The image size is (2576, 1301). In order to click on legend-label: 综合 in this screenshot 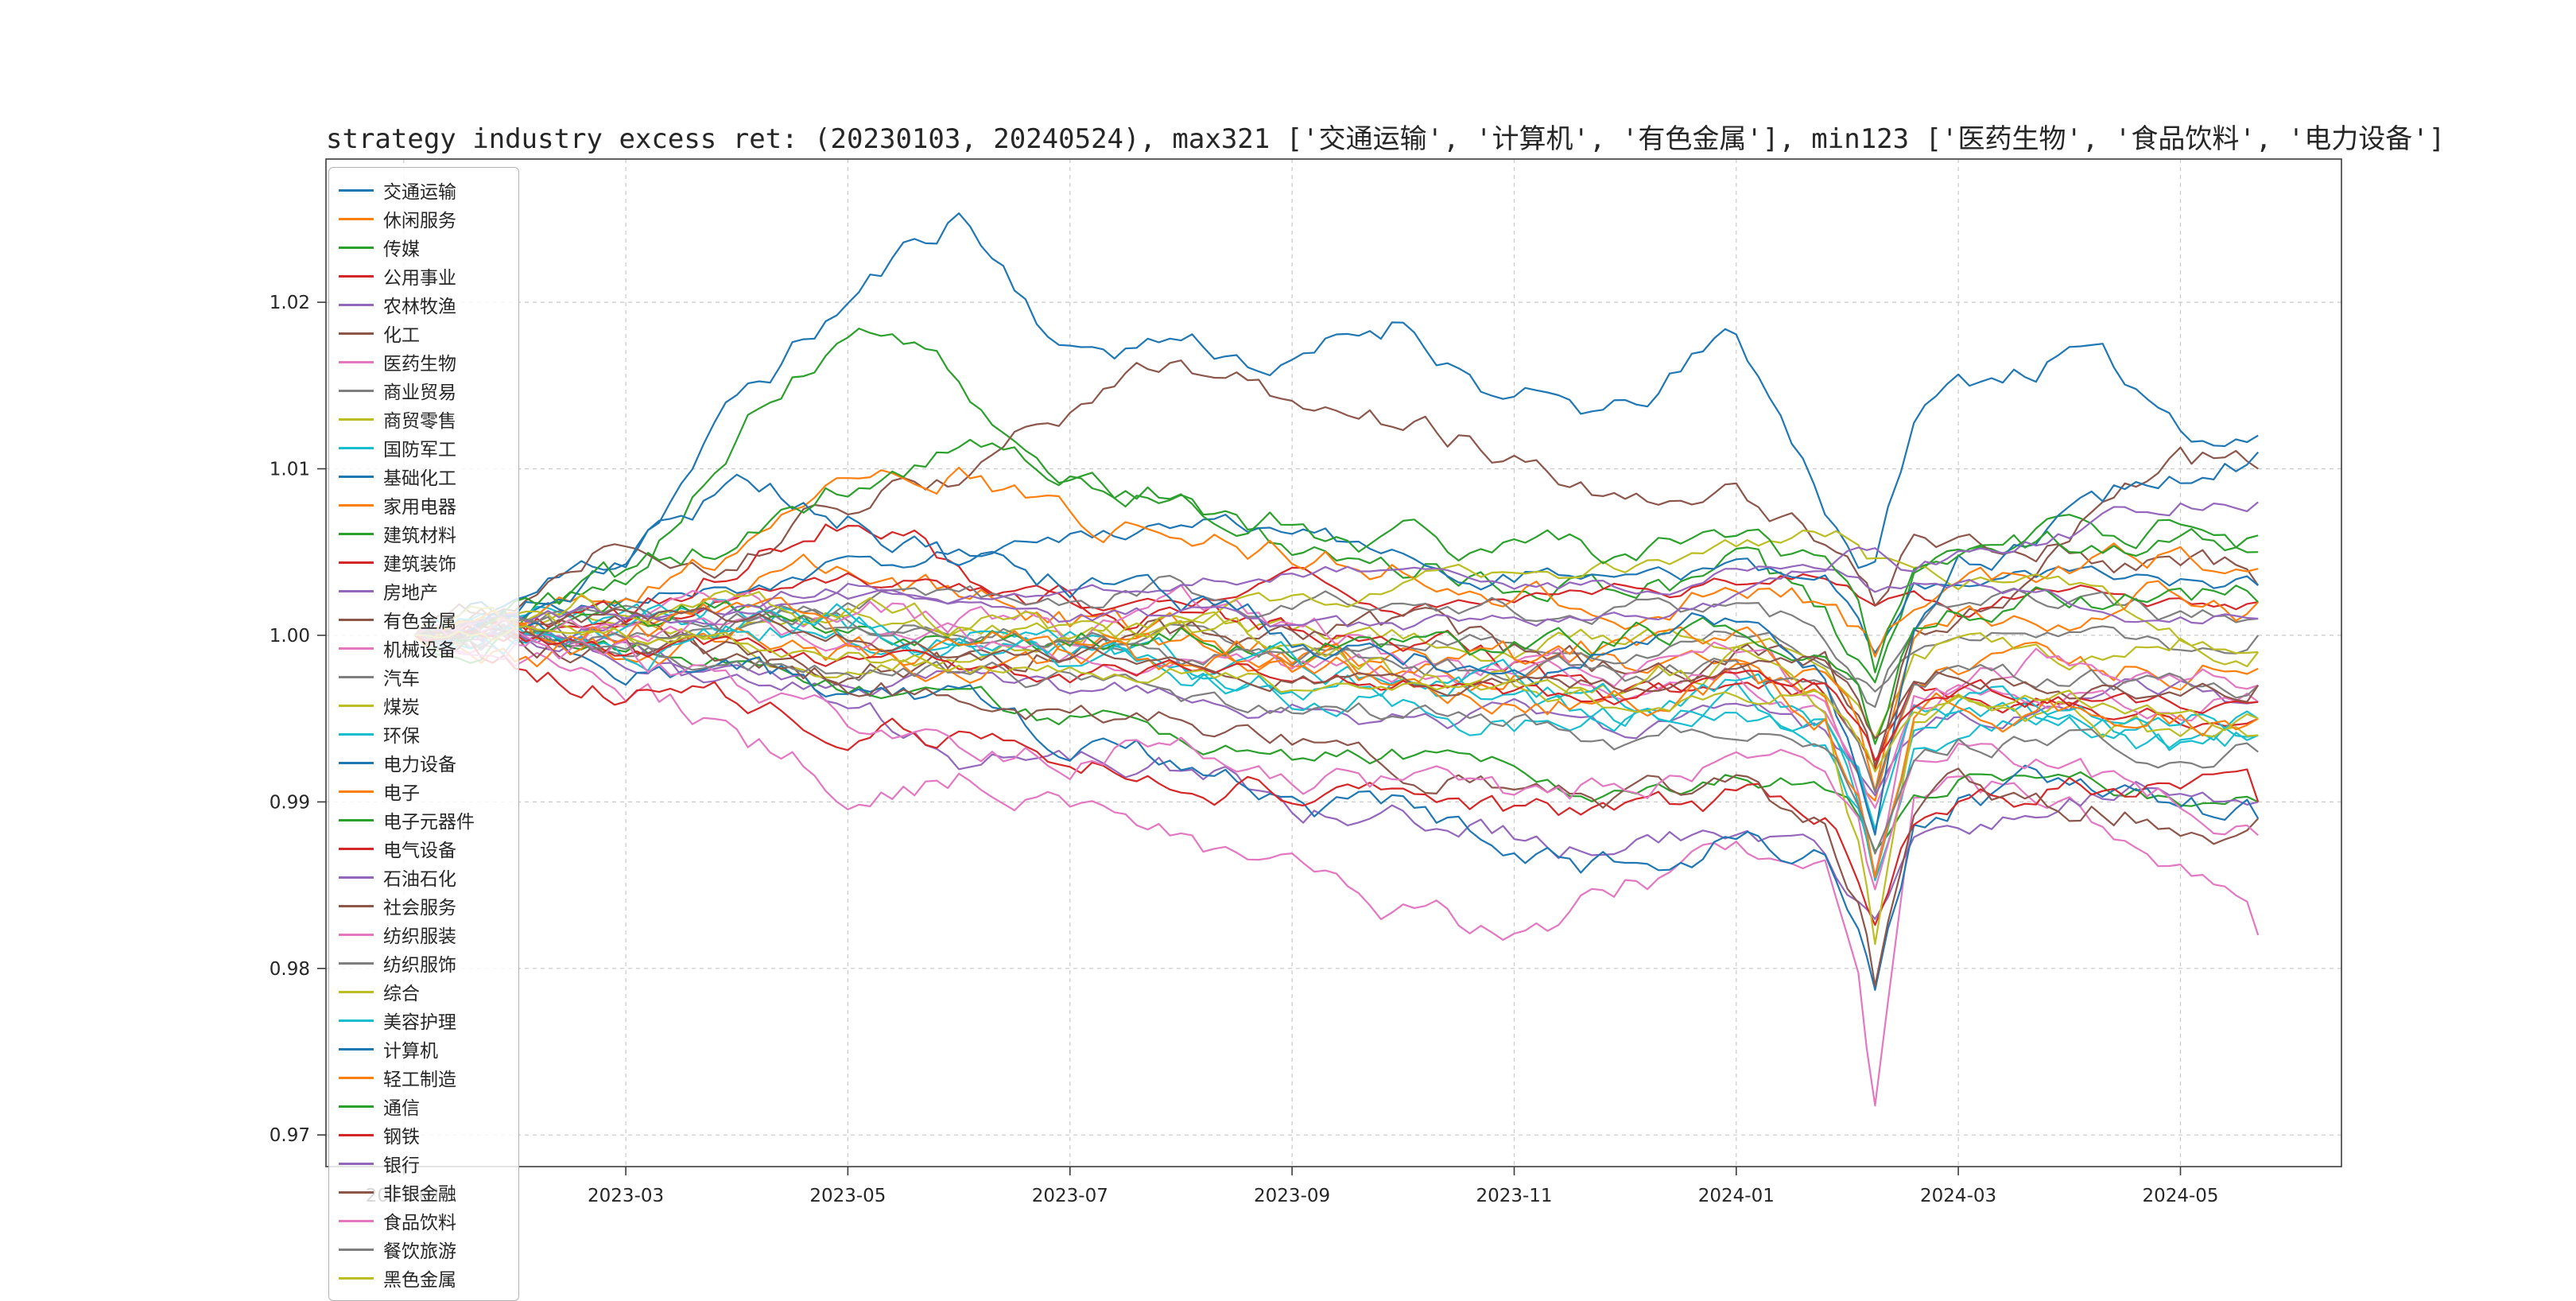, I will do `click(402, 994)`.